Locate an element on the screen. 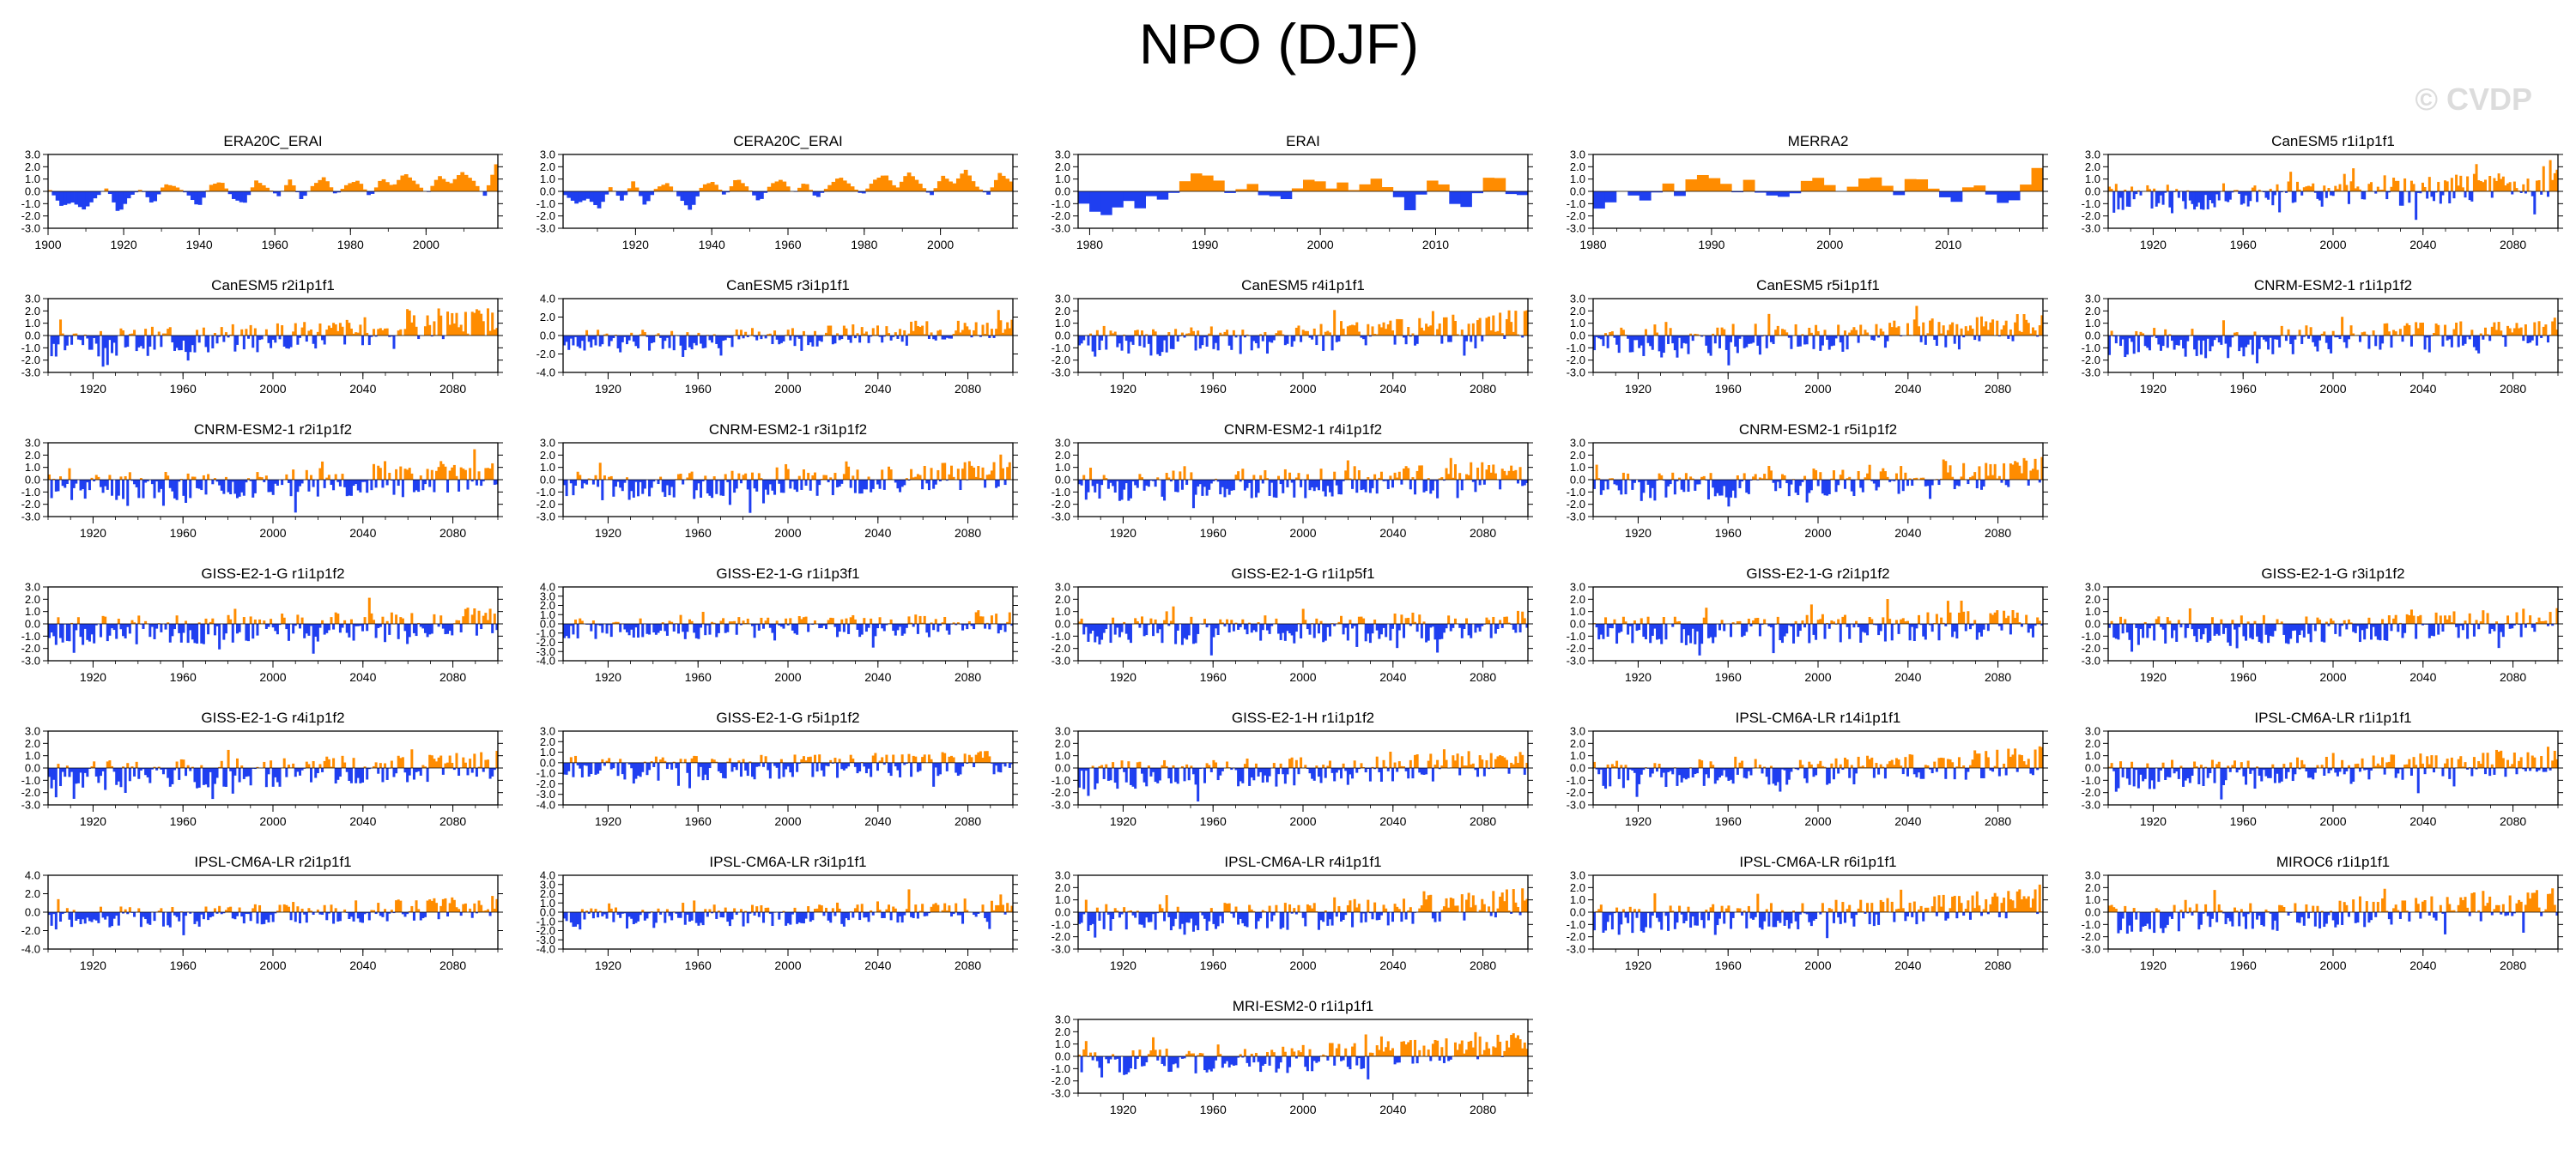  y-tick-label: 0.0 is located at coordinates (32, 336).